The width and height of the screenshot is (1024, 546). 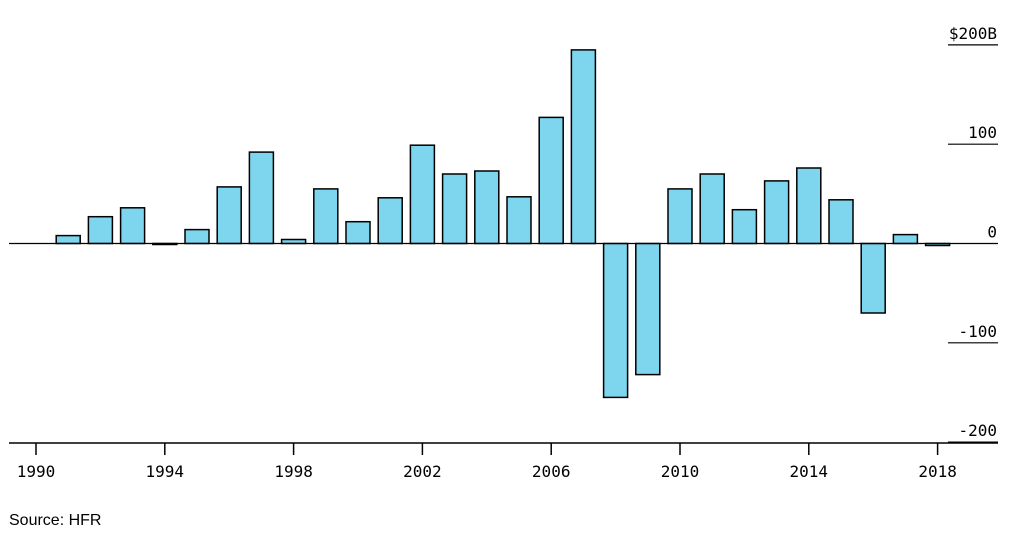 I want to click on x-tick-label-2010: 2010, so click(x=680, y=471).